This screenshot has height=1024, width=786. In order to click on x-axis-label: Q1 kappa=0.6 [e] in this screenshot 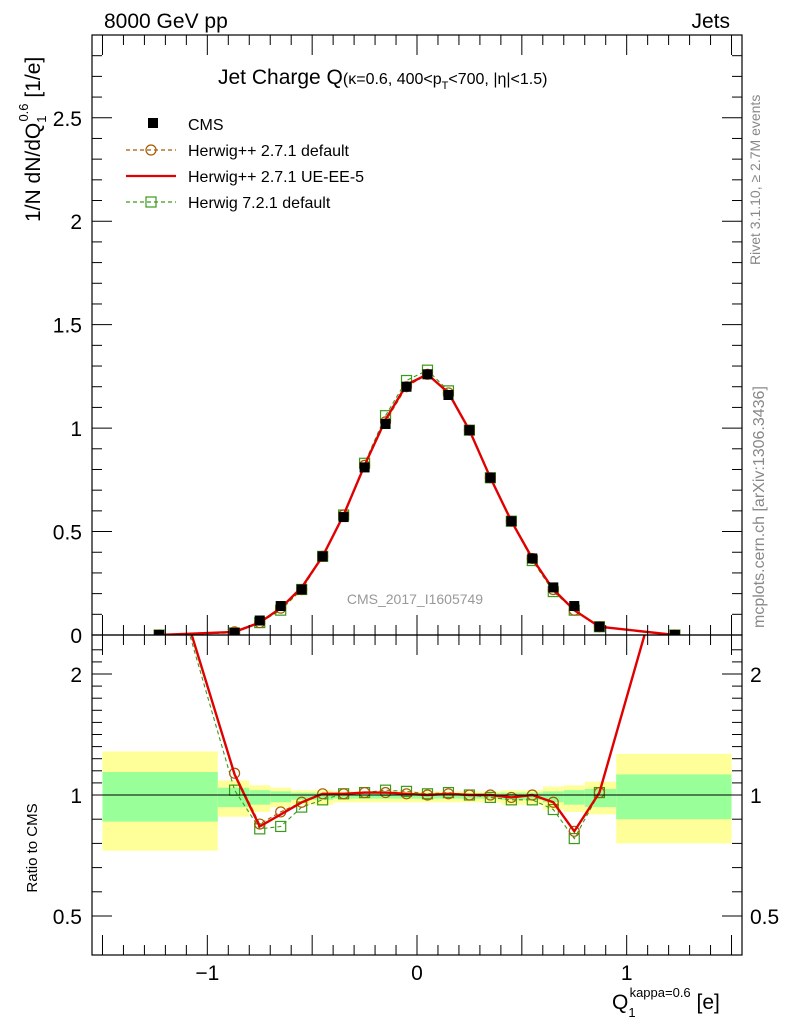, I will do `click(666, 1002)`.